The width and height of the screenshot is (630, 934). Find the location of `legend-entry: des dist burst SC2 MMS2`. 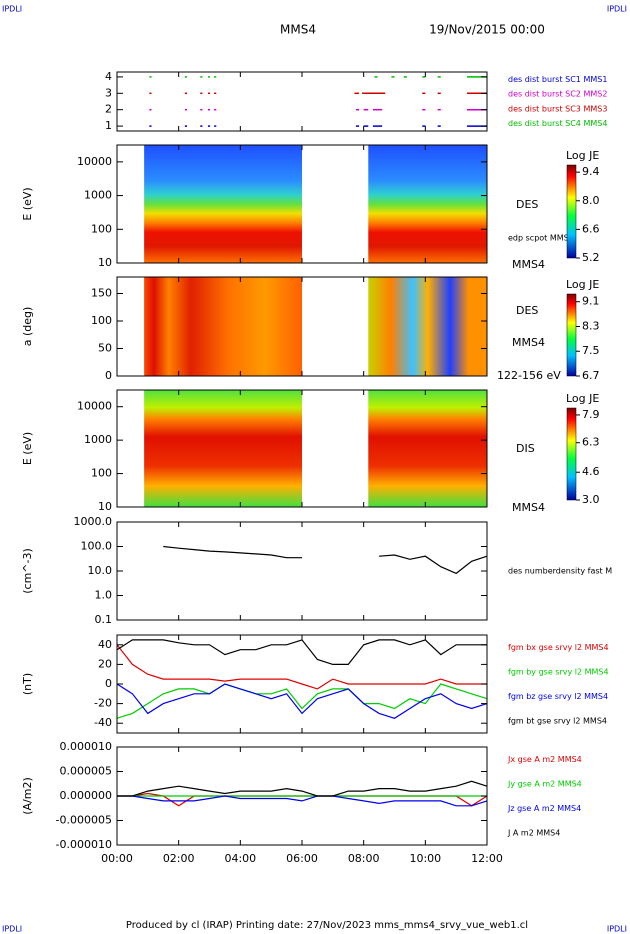

legend-entry: des dist burst SC2 MMS2 is located at coordinates (557, 94).